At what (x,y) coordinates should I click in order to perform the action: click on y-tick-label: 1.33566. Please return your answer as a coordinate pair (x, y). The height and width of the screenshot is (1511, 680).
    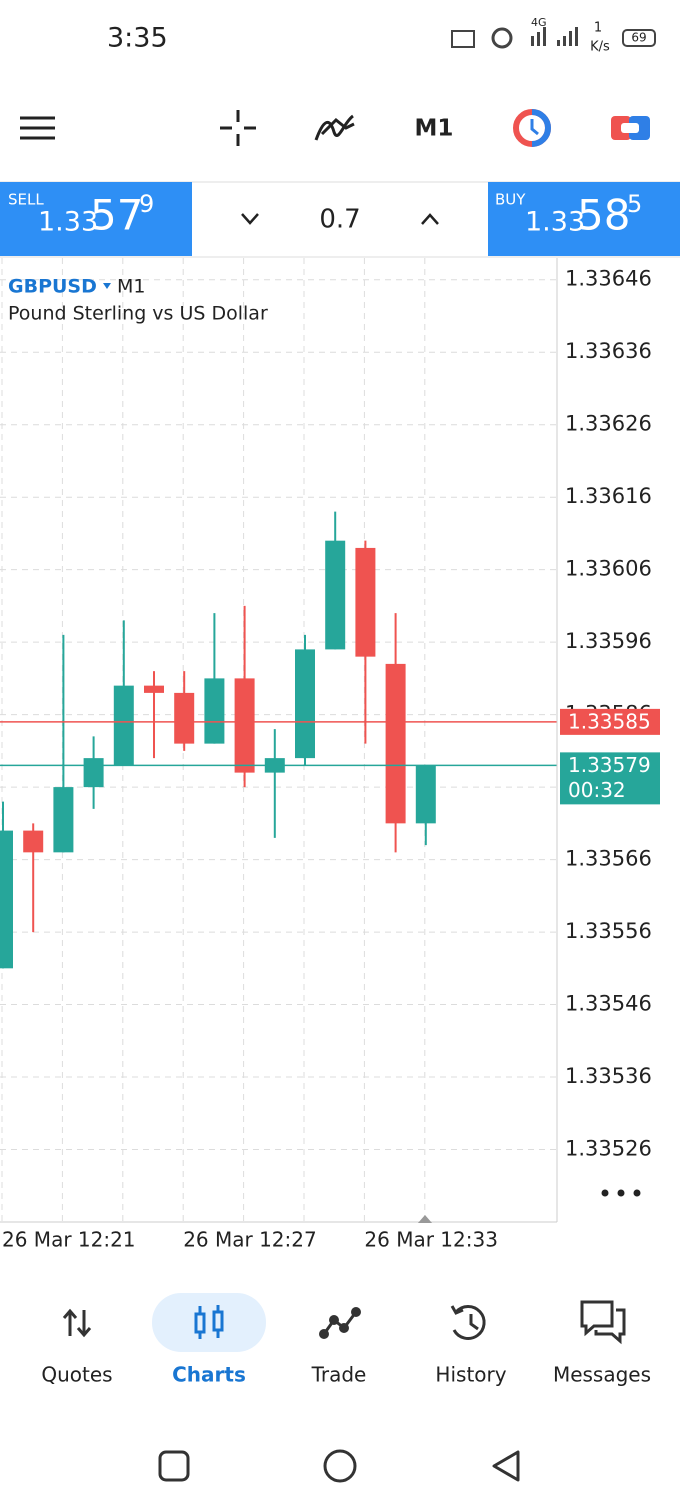
    Looking at the image, I should click on (608, 859).